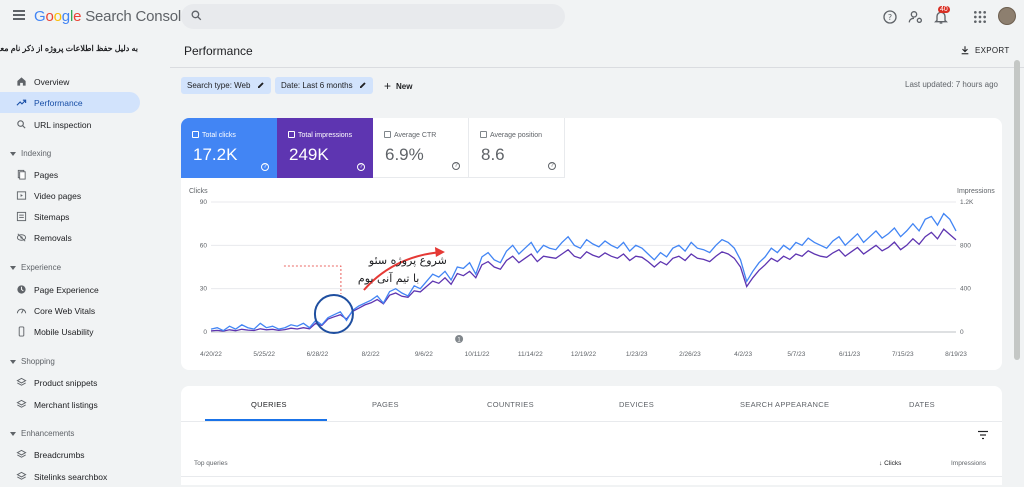 The image size is (1024, 487). Describe the element at coordinates (850, 354) in the screenshot. I see `x-tick-label: 6/11/23` at that location.